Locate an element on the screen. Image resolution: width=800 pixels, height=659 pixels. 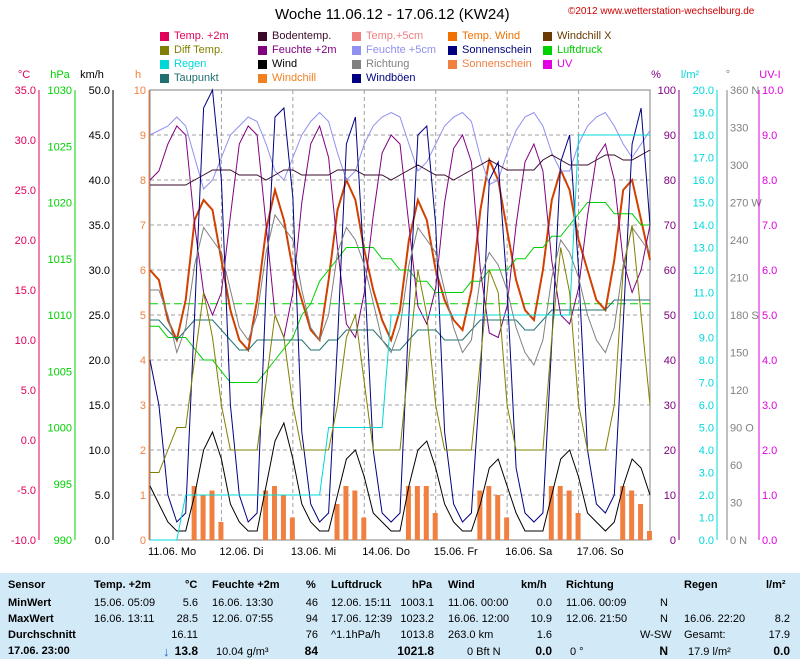
y-tick-wind: 5.0 is located at coordinates (102, 496).